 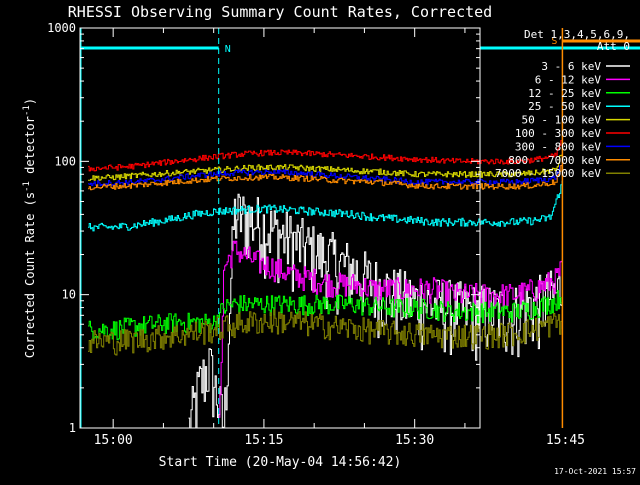 What do you see at coordinates (414, 440) in the screenshot?
I see `x-tick-label-3: 15:30` at bounding box center [414, 440].